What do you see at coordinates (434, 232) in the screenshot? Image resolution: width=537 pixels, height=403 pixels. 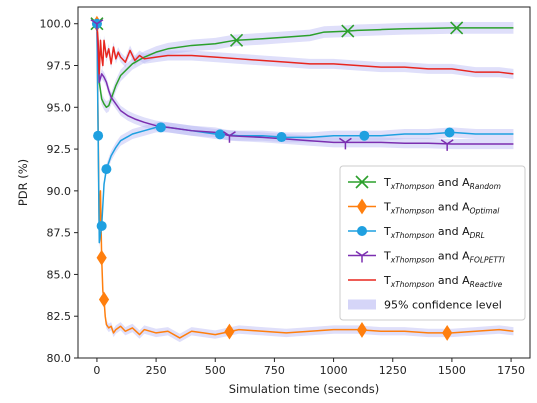 I see `legend-label-drl: TxThompson and ADRL` at bounding box center [434, 232].